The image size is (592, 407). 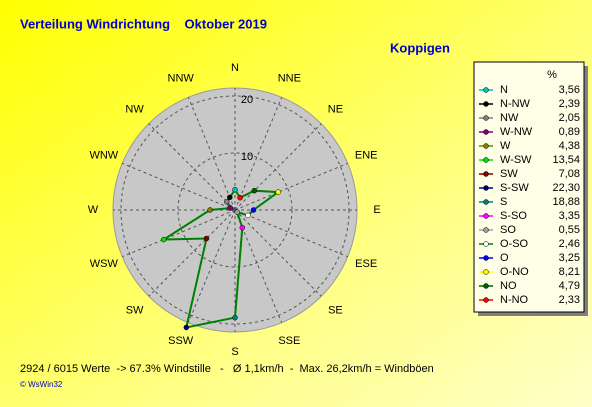 I want to click on legend-value: 4,79, so click(x=569, y=286).